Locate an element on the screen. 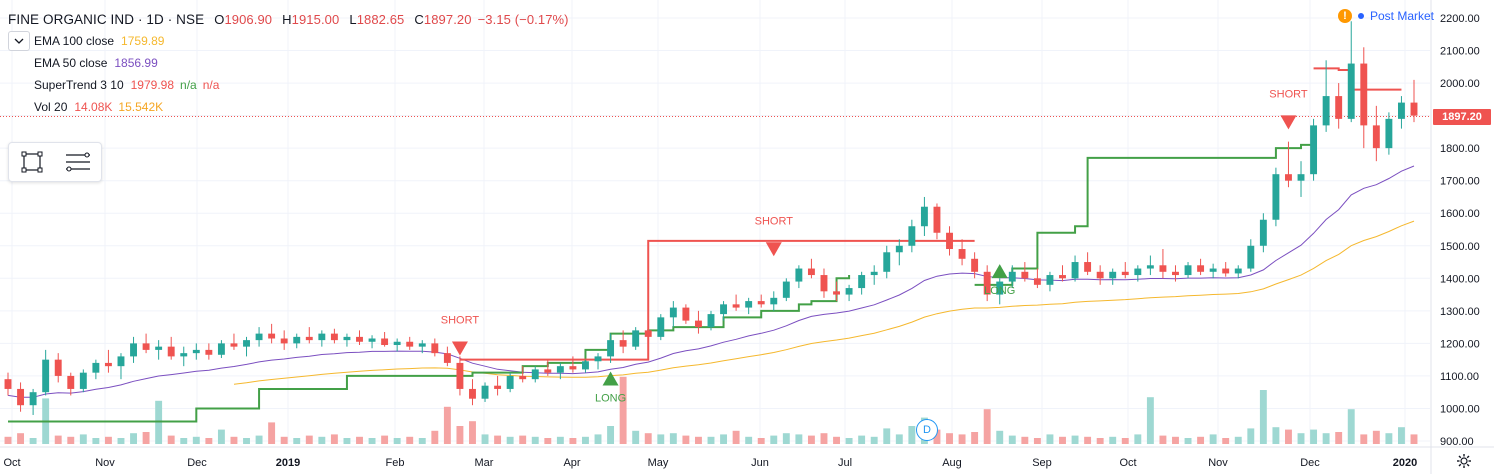 This screenshot has height=474, width=1494. dividend-badge: D is located at coordinates (927, 430).